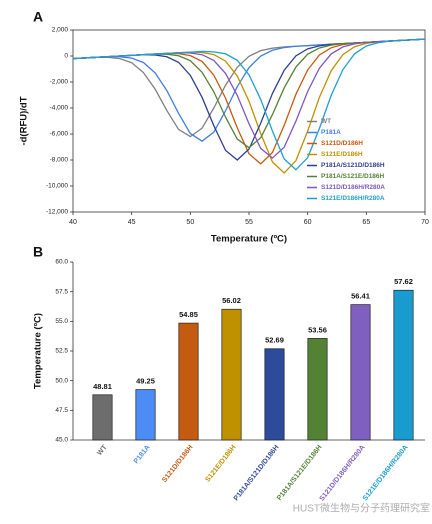 This screenshot has width=432, height=524. Describe the element at coordinates (231, 300) in the screenshot. I see `value-label: 56.02` at that location.